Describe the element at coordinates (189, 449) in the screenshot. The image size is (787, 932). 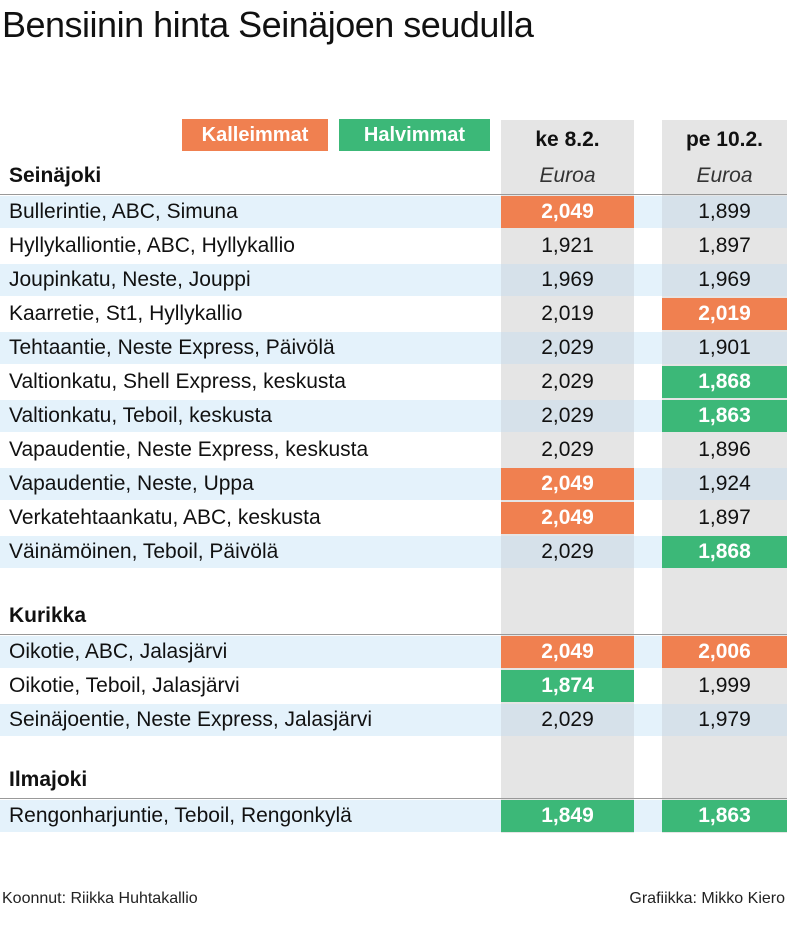
I see `station-name: Vapaudentie, Neste Express, keskusta` at that location.